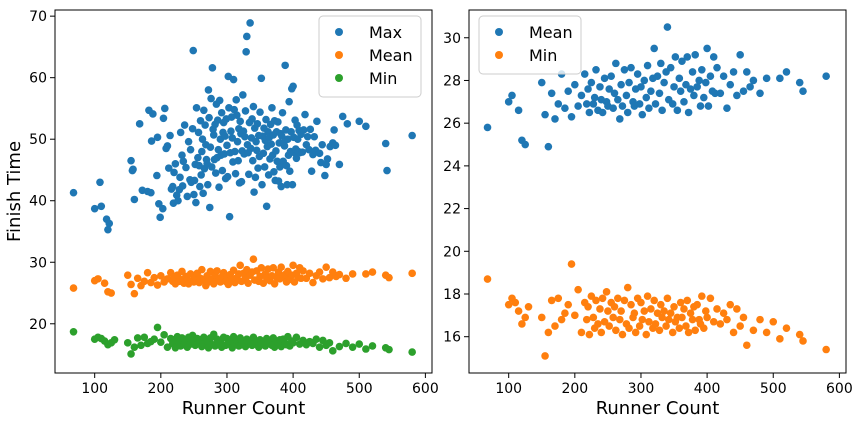 This screenshot has width=855, height=424. I want to click on legend: Max Mean Min, so click(370, 56).